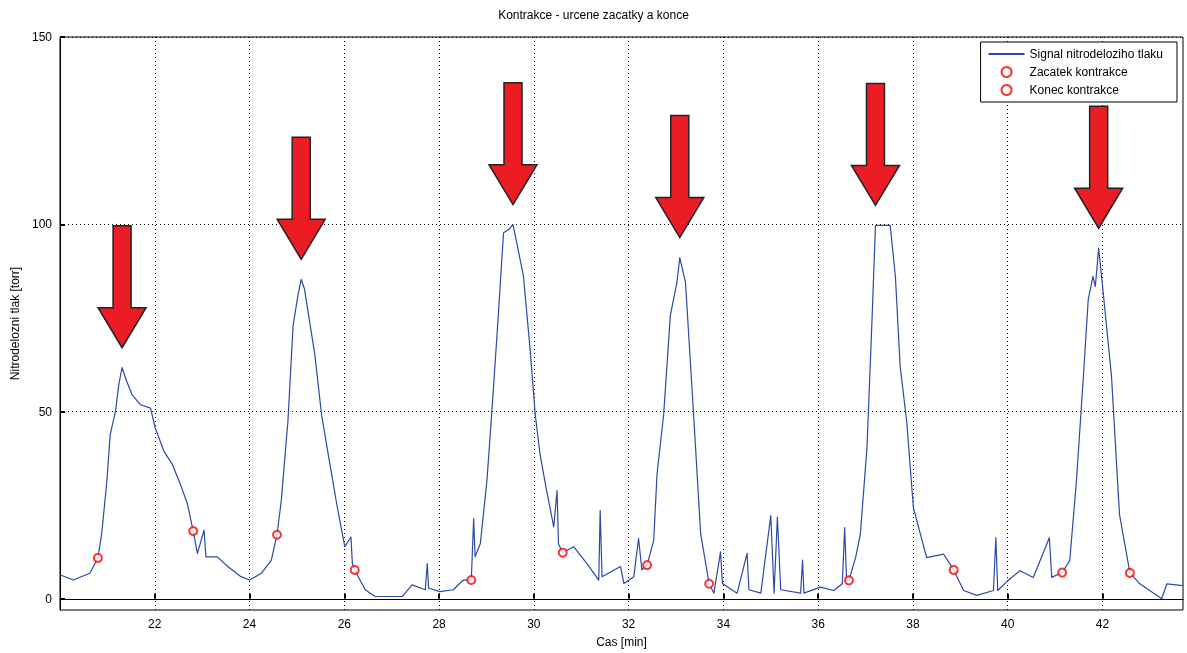 This screenshot has width=1187, height=653. Describe the element at coordinates (594, 15) in the screenshot. I see `chart-title: Kontrakce - urcene zacatky a konce` at that location.